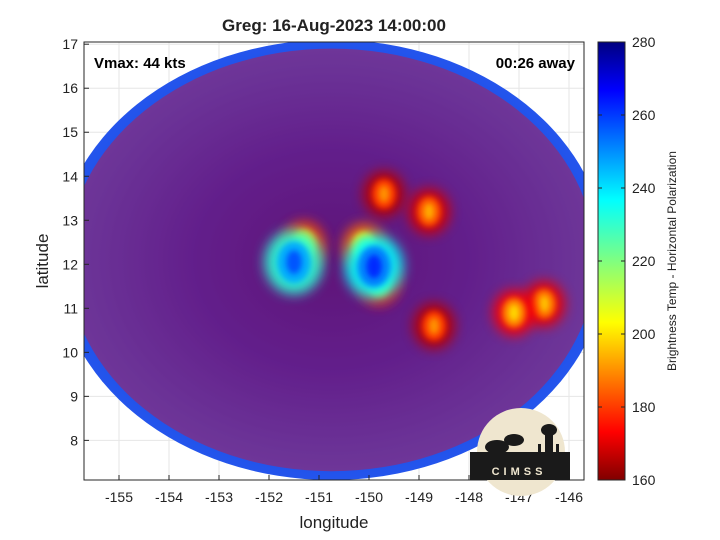 This screenshot has height=540, width=720. I want to click on vmax-annotation: Vmax: 44 kts, so click(140, 63).